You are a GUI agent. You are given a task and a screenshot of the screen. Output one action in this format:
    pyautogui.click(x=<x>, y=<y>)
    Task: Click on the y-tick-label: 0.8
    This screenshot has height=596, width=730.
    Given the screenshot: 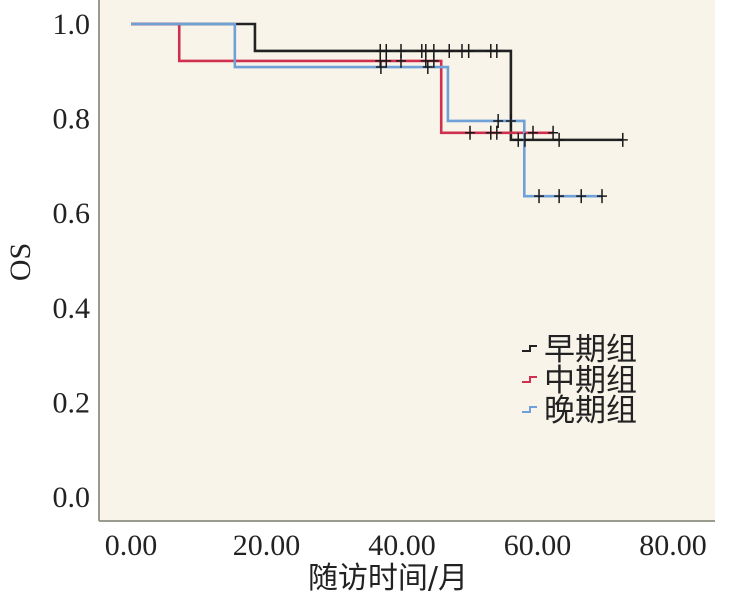 What is the action you would take?
    pyautogui.click(x=72, y=119)
    